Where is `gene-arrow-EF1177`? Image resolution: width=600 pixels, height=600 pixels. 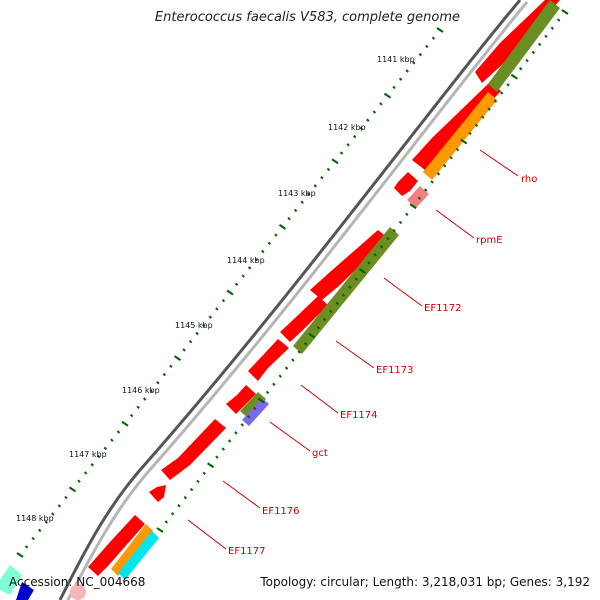 gene-arrow-EF1177 is located at coordinates (157, 493).